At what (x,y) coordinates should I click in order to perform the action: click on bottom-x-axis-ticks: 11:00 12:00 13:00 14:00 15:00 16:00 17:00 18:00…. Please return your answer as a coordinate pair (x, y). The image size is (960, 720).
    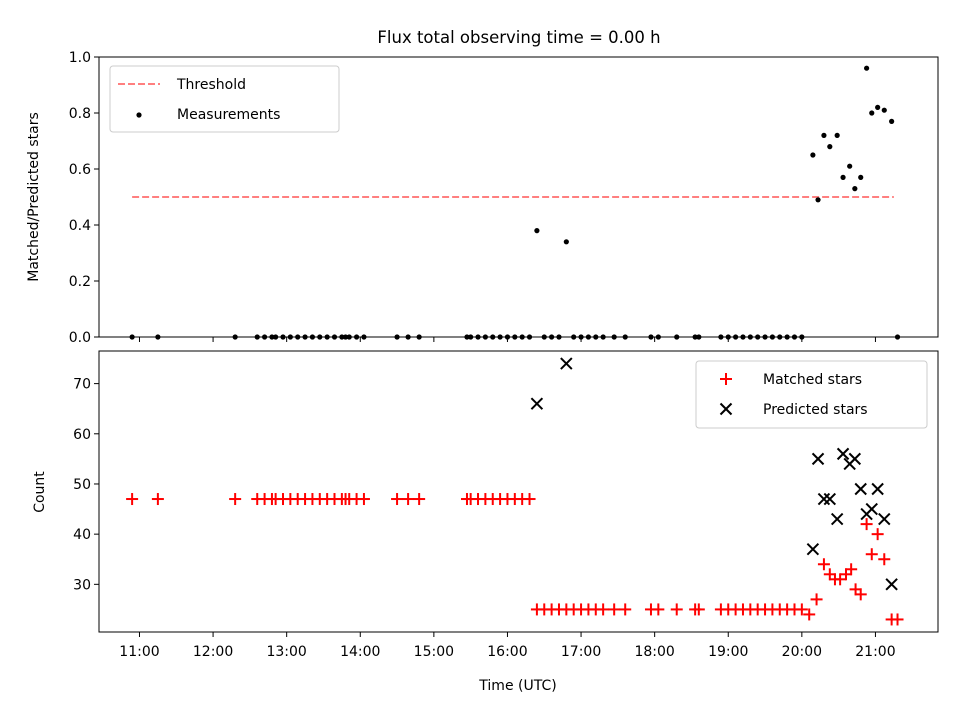
    Looking at the image, I should click on (507, 646).